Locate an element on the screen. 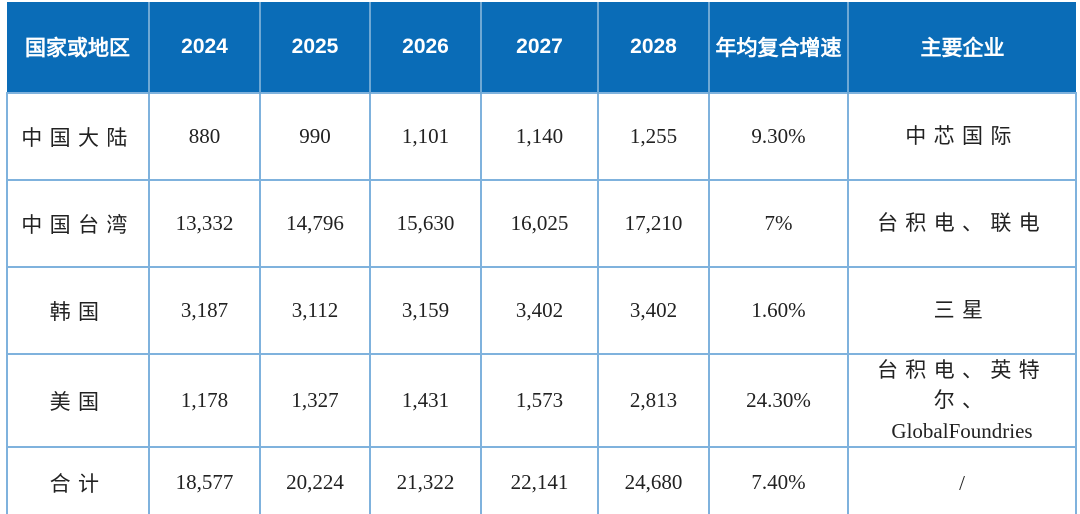 The image size is (1080, 514). value-cell-2027: 22,141 is located at coordinates (539, 480).